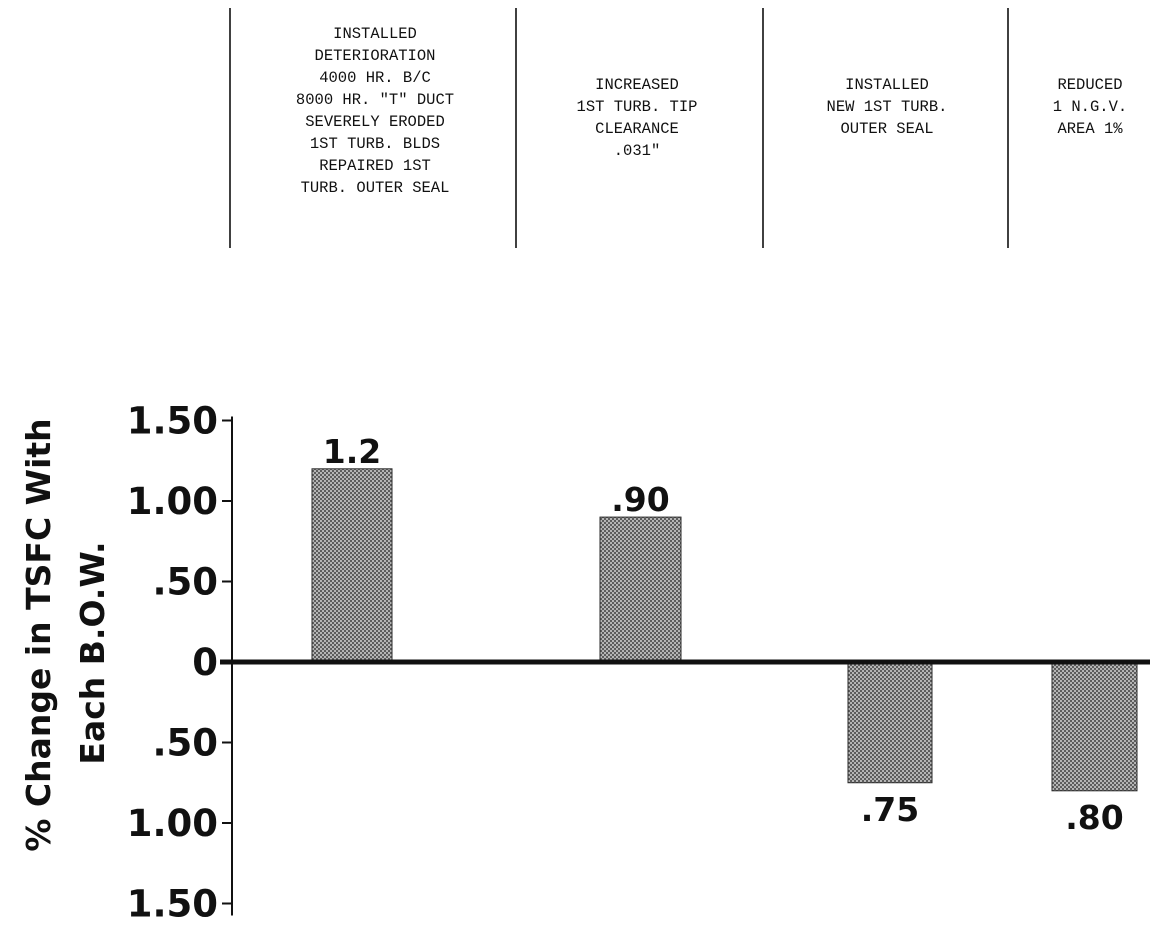  What do you see at coordinates (637, 107) in the screenshot?
I see `category-label-line: 1ST TURB. TIP` at bounding box center [637, 107].